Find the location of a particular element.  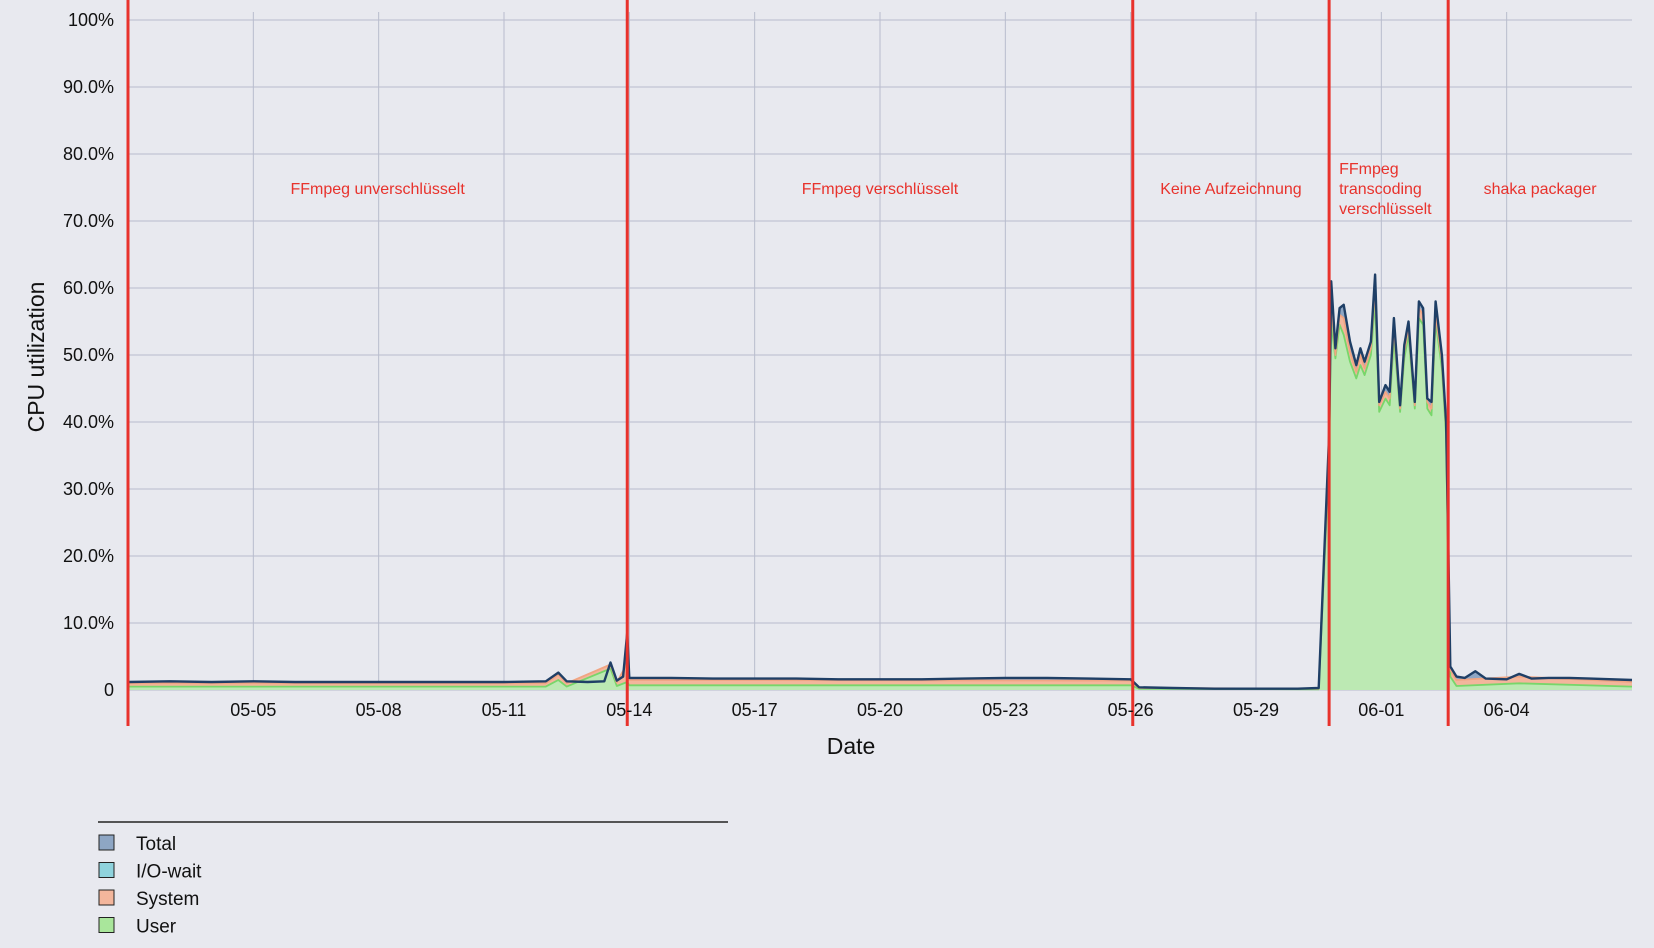

x-tick-label: 05-11 is located at coordinates (504, 710).